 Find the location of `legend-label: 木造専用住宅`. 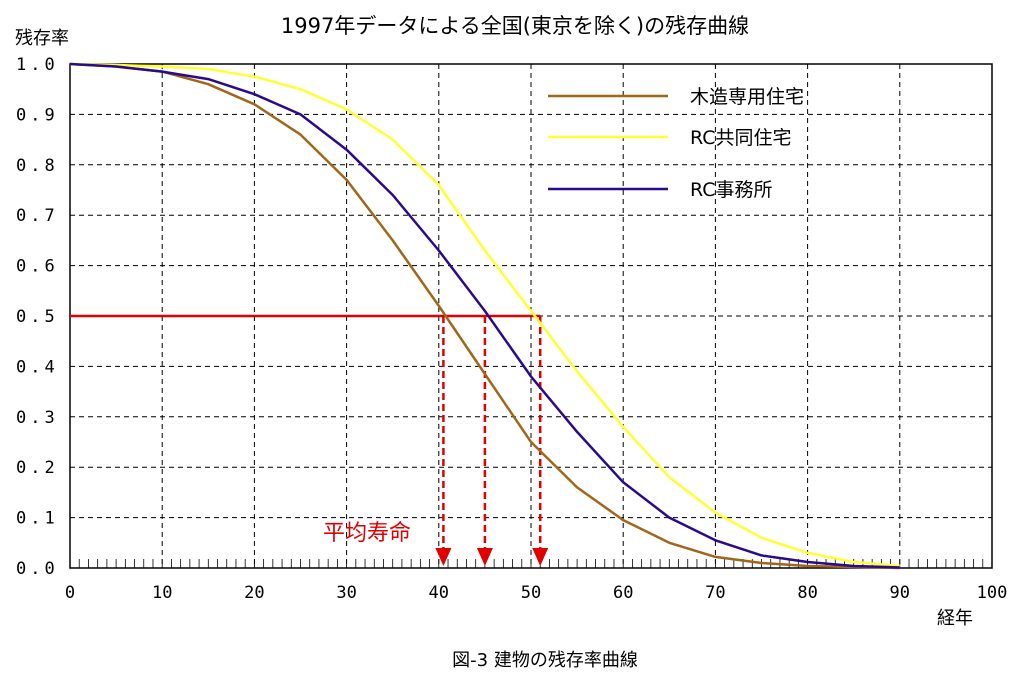

legend-label: 木造専用住宅 is located at coordinates (747, 97).